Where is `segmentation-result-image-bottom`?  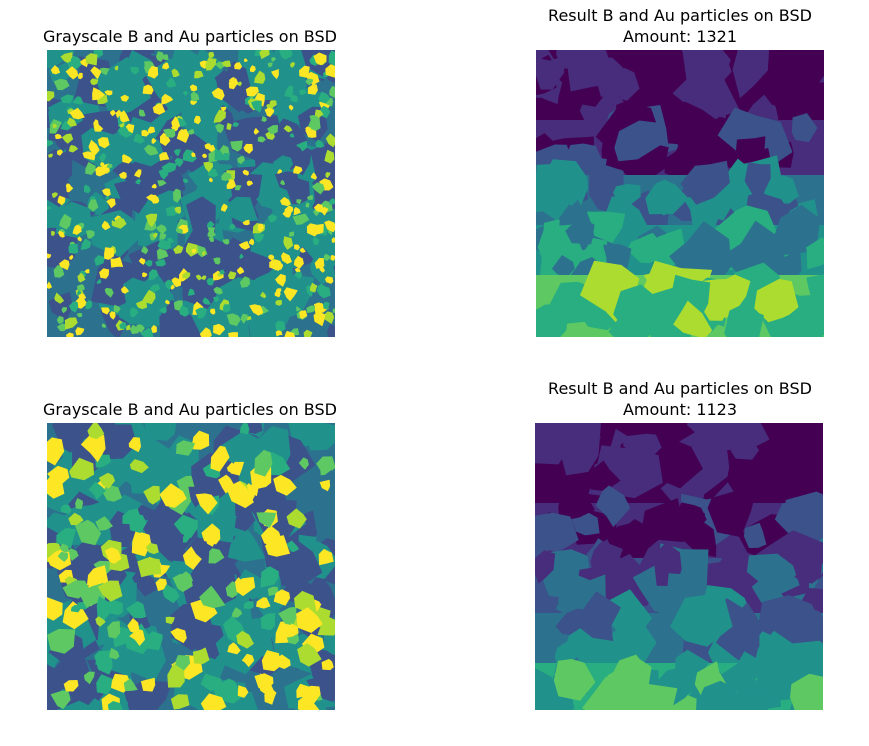
segmentation-result-image-bottom is located at coordinates (679, 566).